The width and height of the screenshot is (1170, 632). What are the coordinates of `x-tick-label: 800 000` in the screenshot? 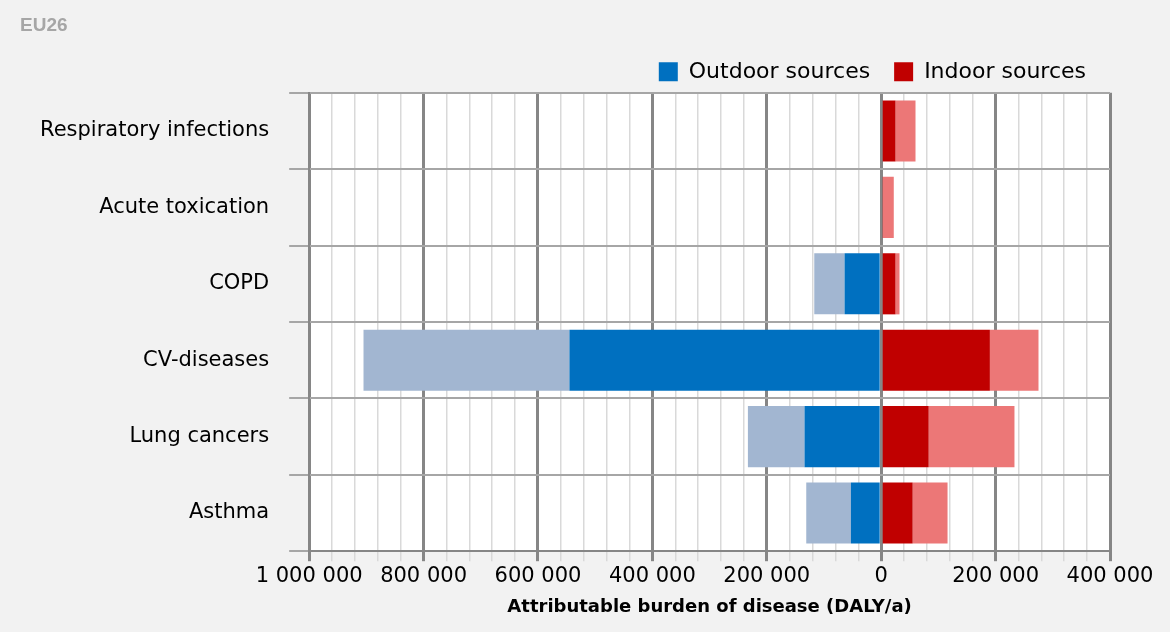 It's located at (423, 575).